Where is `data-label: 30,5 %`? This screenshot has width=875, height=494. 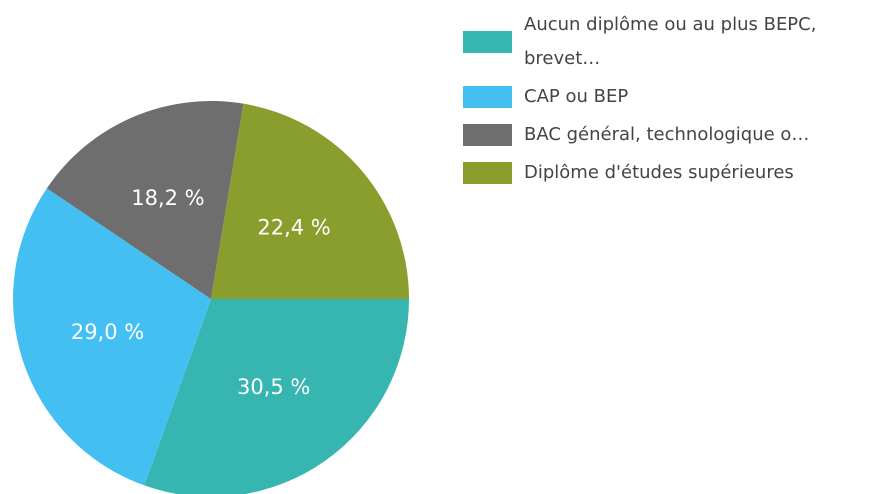
data-label: 30,5 % is located at coordinates (273, 387).